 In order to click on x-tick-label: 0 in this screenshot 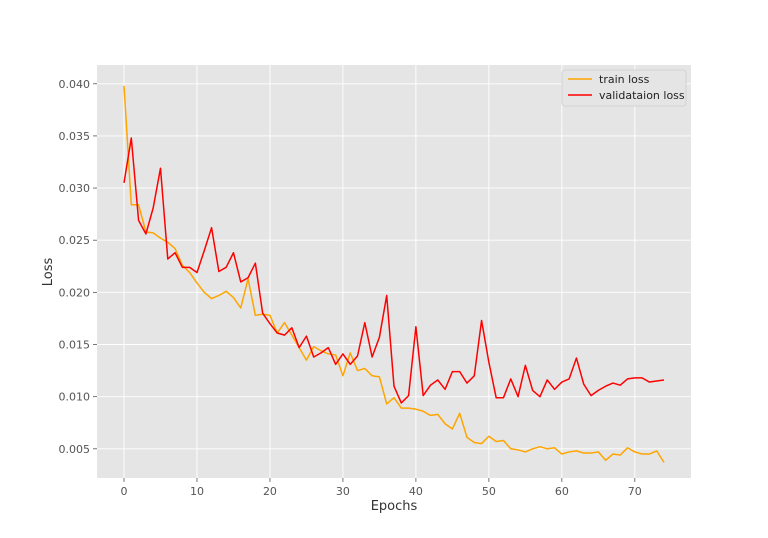, I will do `click(124, 491)`.